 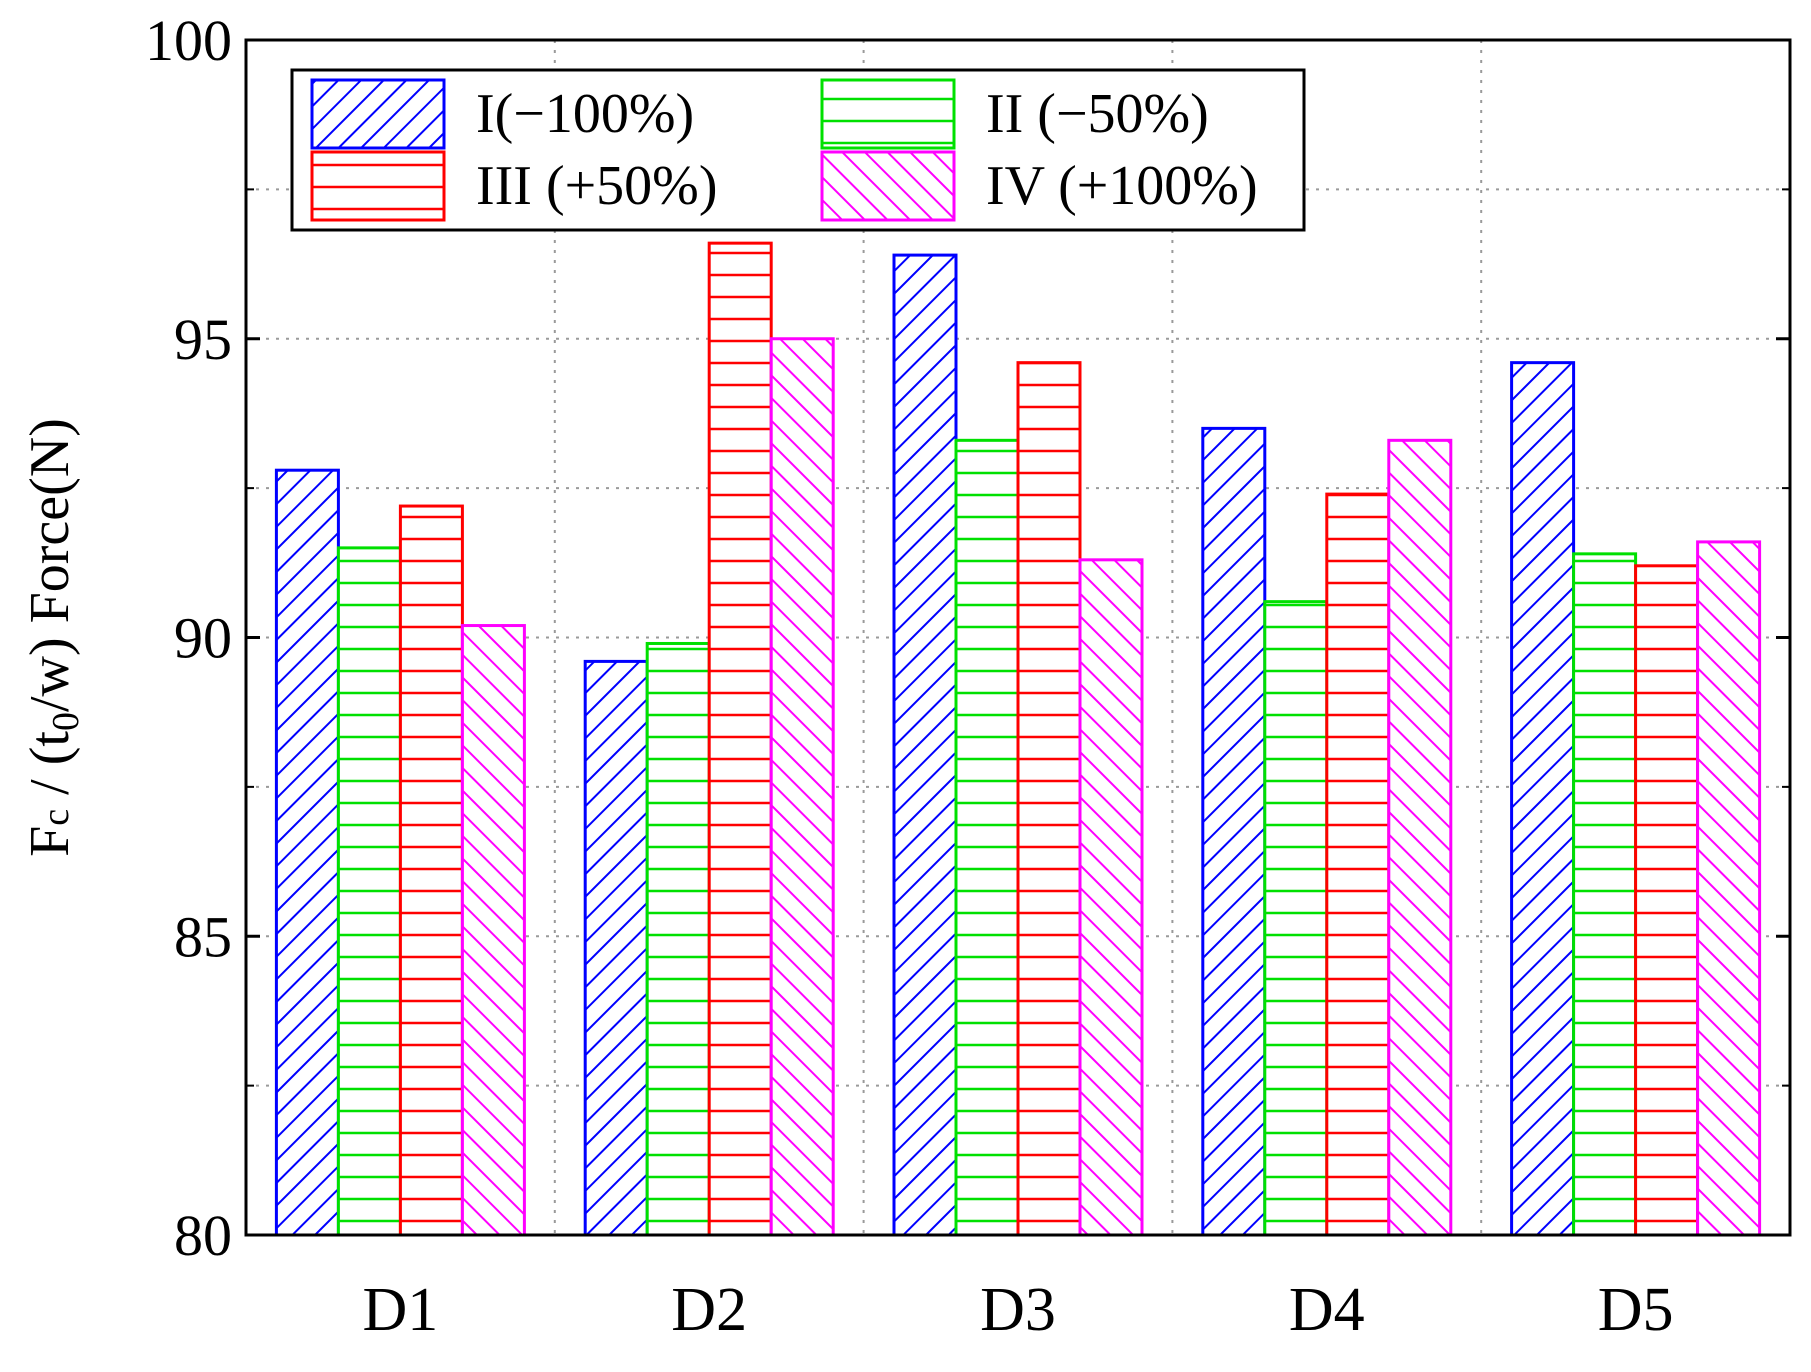 I want to click on x-category-label: D5, so click(x=1636, y=1310).